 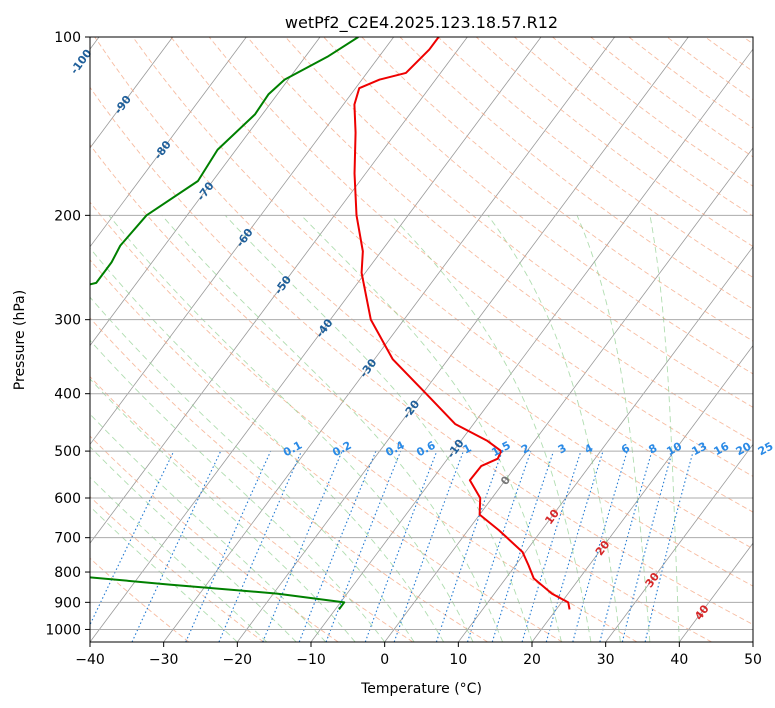 What do you see at coordinates (90, 660) in the screenshot?
I see `x-tick-label: −40` at bounding box center [90, 660].